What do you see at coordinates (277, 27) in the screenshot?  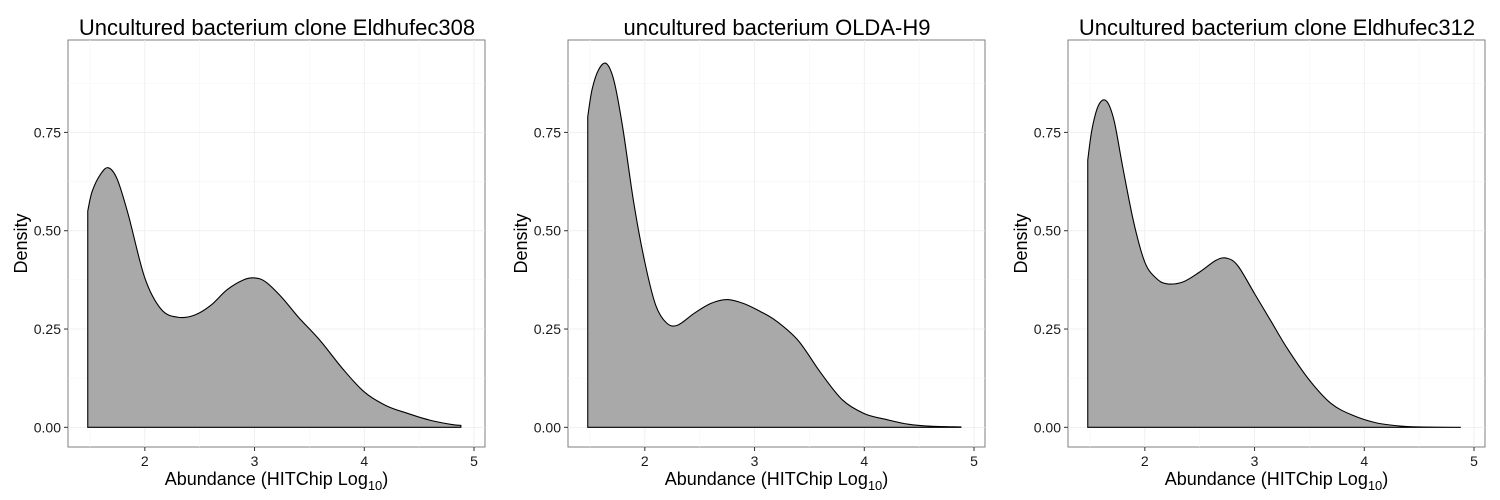 I see `chart-title: Uncultured bacterium clone Eldhufec308` at bounding box center [277, 27].